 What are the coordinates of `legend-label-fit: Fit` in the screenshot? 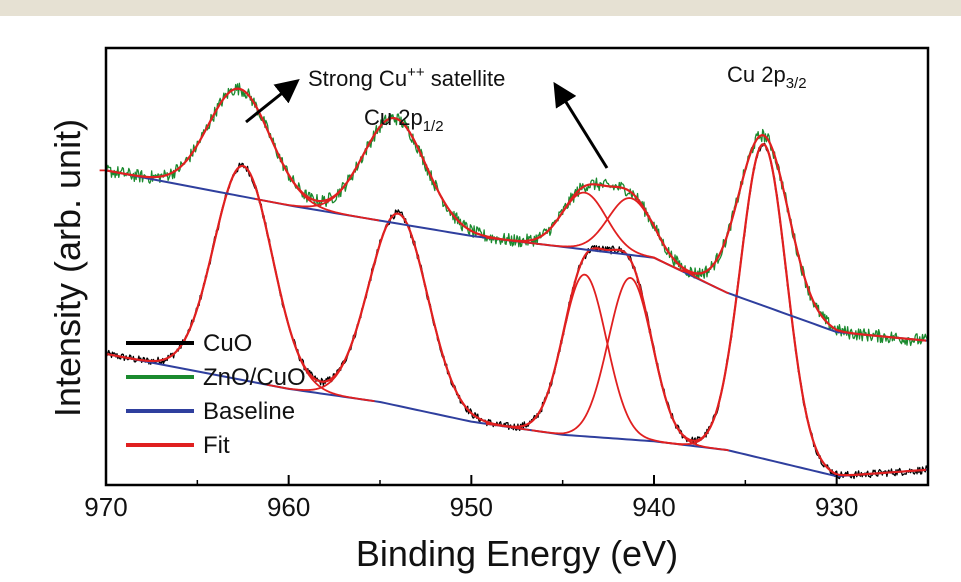 It's located at (216, 445).